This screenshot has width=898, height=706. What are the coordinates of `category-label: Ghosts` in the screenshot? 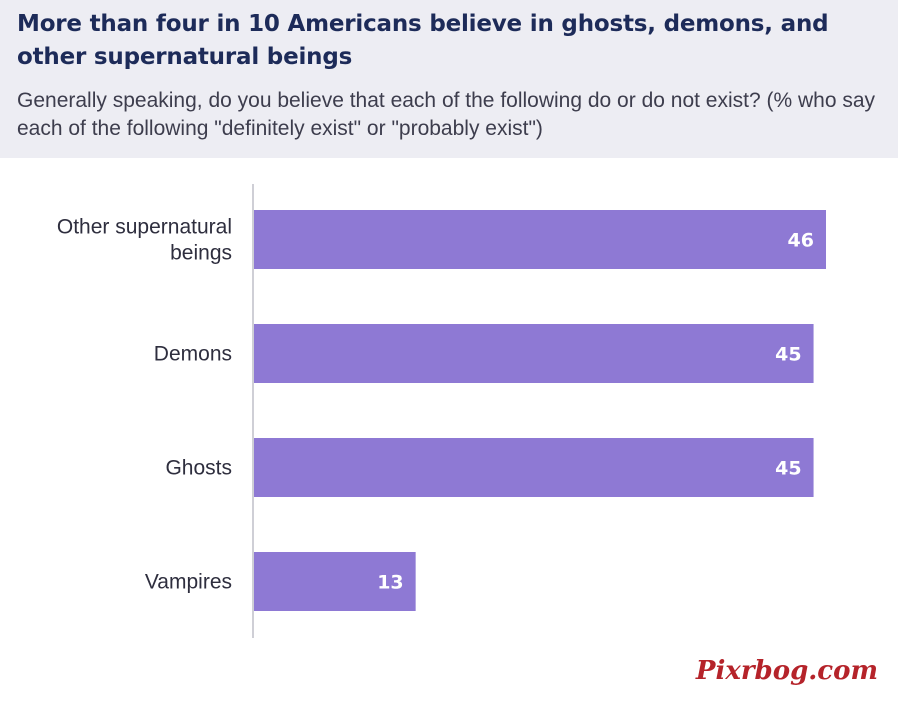 It's located at (198, 468).